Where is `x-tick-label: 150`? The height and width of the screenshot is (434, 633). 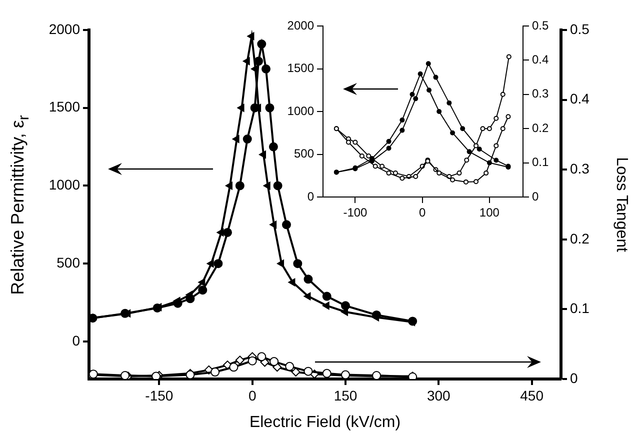 x-tick-label: 150 is located at coordinates (346, 395).